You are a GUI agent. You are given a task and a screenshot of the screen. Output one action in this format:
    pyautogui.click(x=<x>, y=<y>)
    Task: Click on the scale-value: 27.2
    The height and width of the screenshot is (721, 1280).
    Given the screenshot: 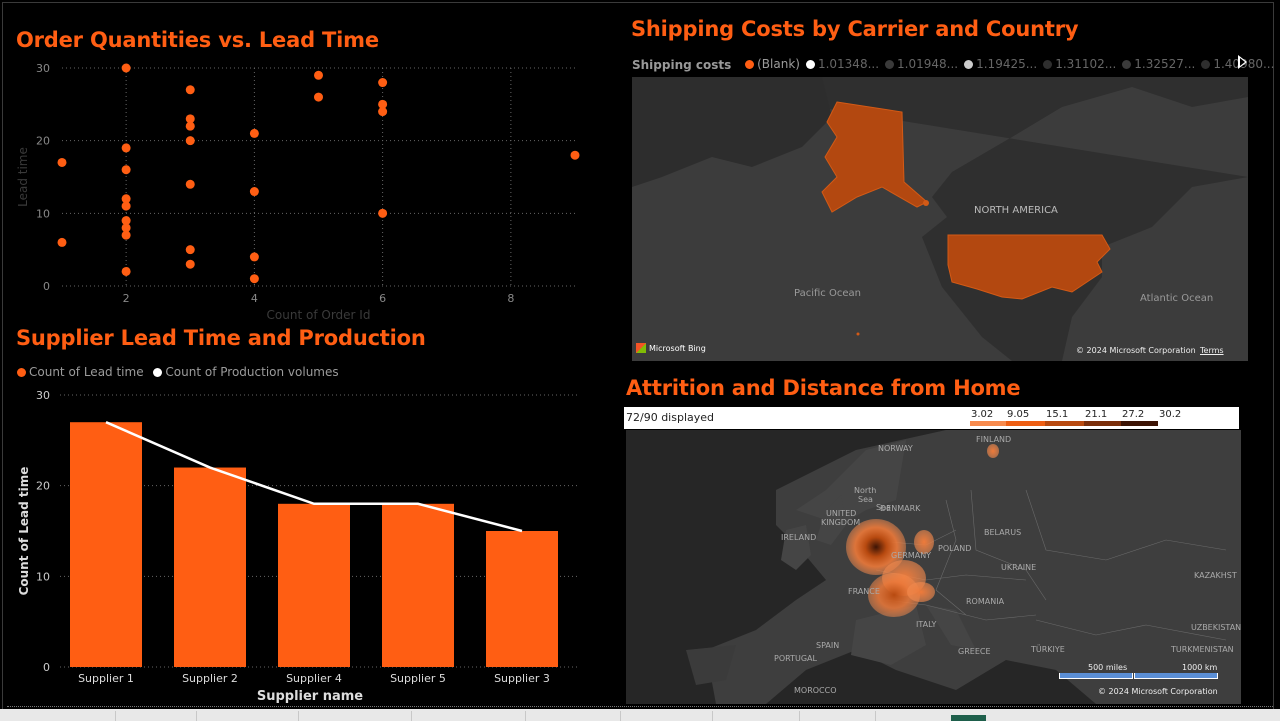 What is the action you would take?
    pyautogui.click(x=1133, y=414)
    